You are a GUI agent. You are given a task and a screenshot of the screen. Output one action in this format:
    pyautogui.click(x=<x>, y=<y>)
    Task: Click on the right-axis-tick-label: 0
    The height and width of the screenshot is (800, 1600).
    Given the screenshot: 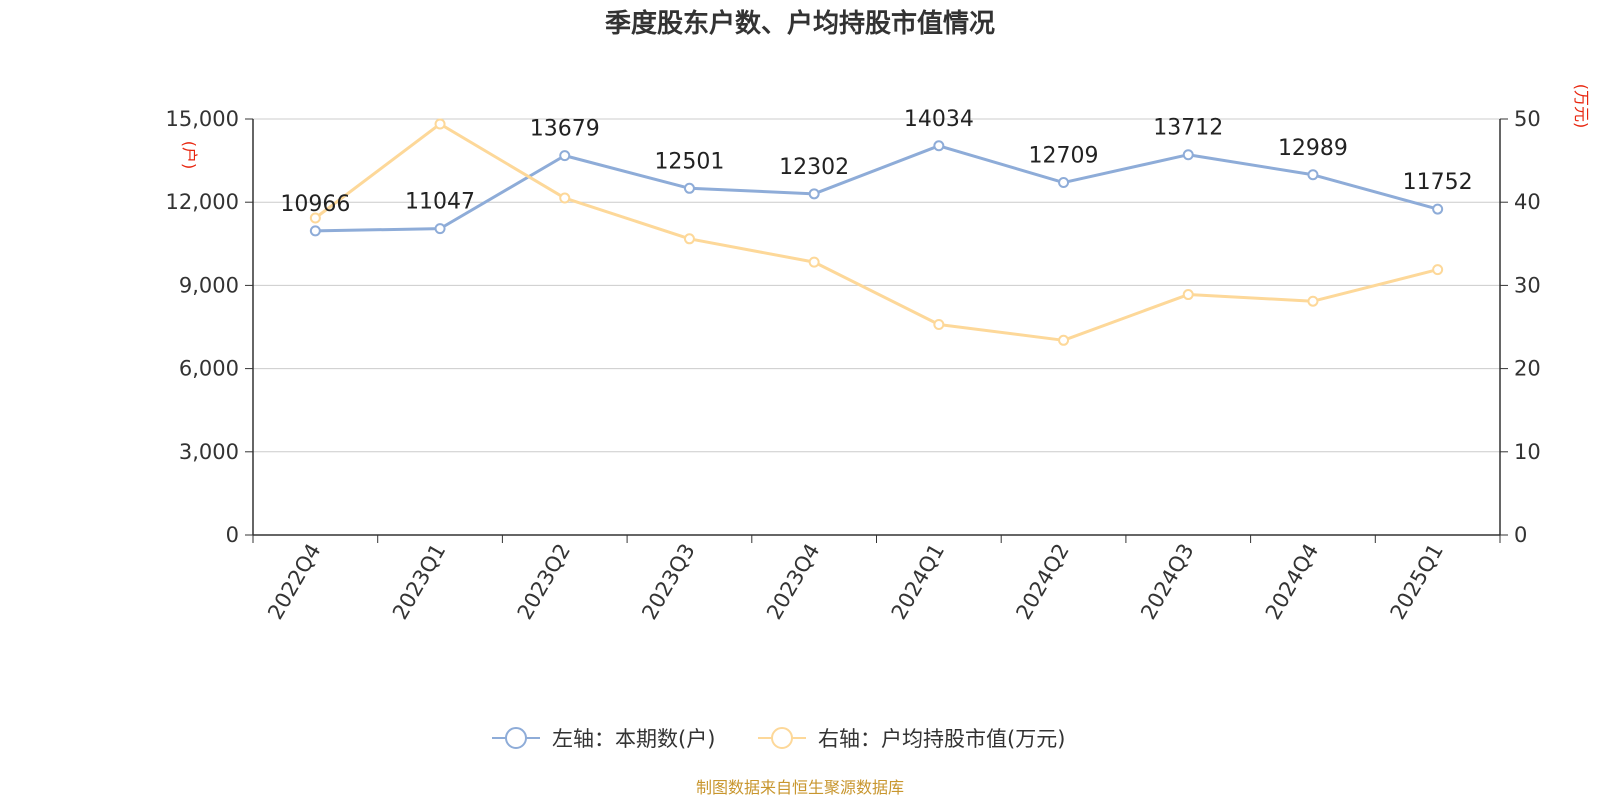 What is the action you would take?
    pyautogui.click(x=1520, y=535)
    